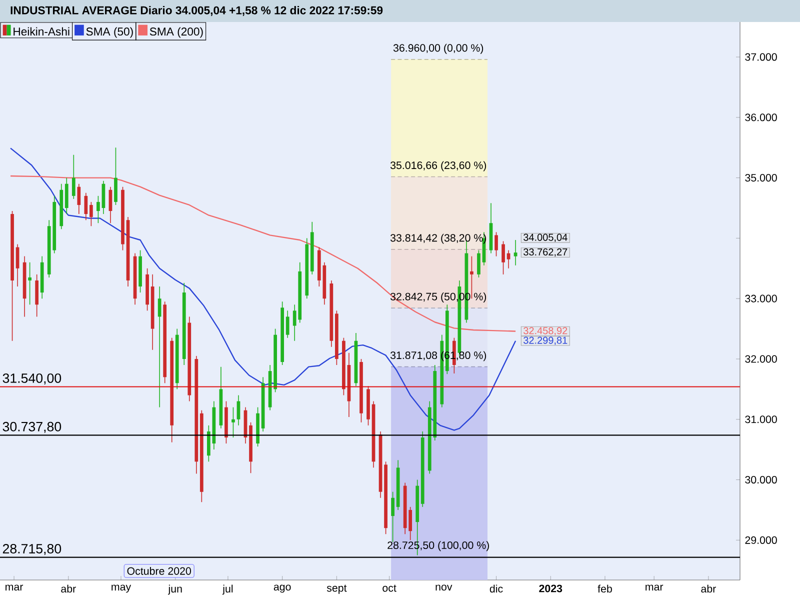 This screenshot has height=600, width=800. I want to click on chart-title: INDUSTRIAL AVERAGE Diario 34.005,04 +1,58 % 12 dic 2022 17:59:59, so click(196, 11).